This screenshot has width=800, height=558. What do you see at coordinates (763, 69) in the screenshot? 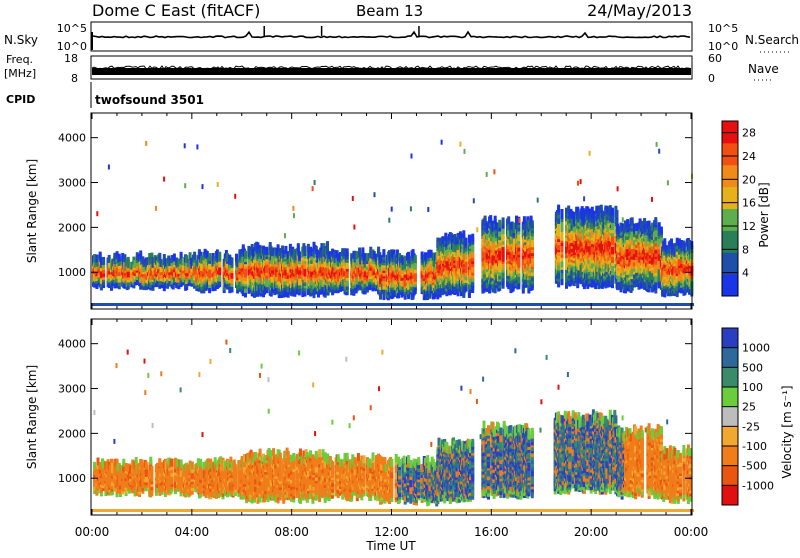
I see `freq-right-label: Nave` at bounding box center [763, 69].